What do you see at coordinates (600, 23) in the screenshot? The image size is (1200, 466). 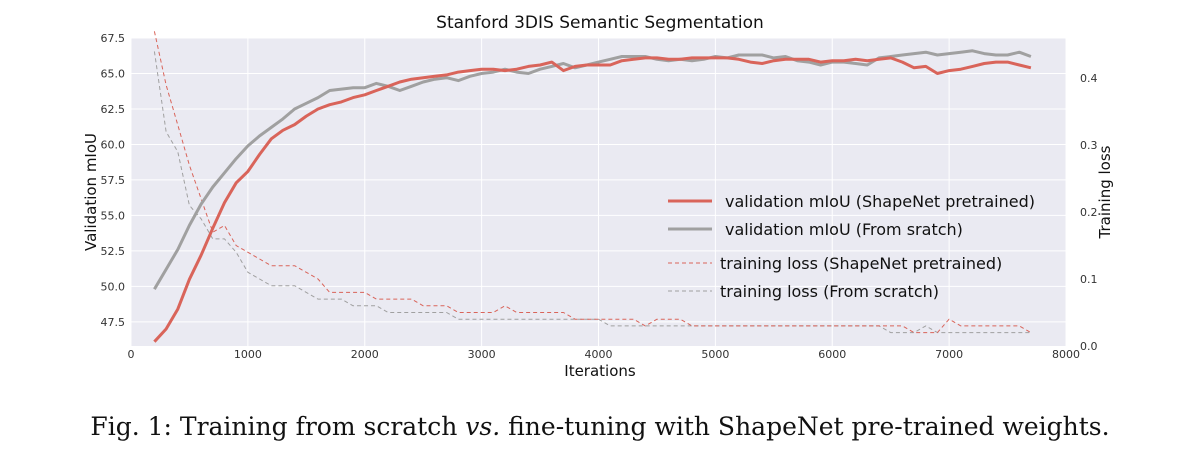 I see `chart-title: Stanford 3DIS Semantic Segmentation` at bounding box center [600, 23].